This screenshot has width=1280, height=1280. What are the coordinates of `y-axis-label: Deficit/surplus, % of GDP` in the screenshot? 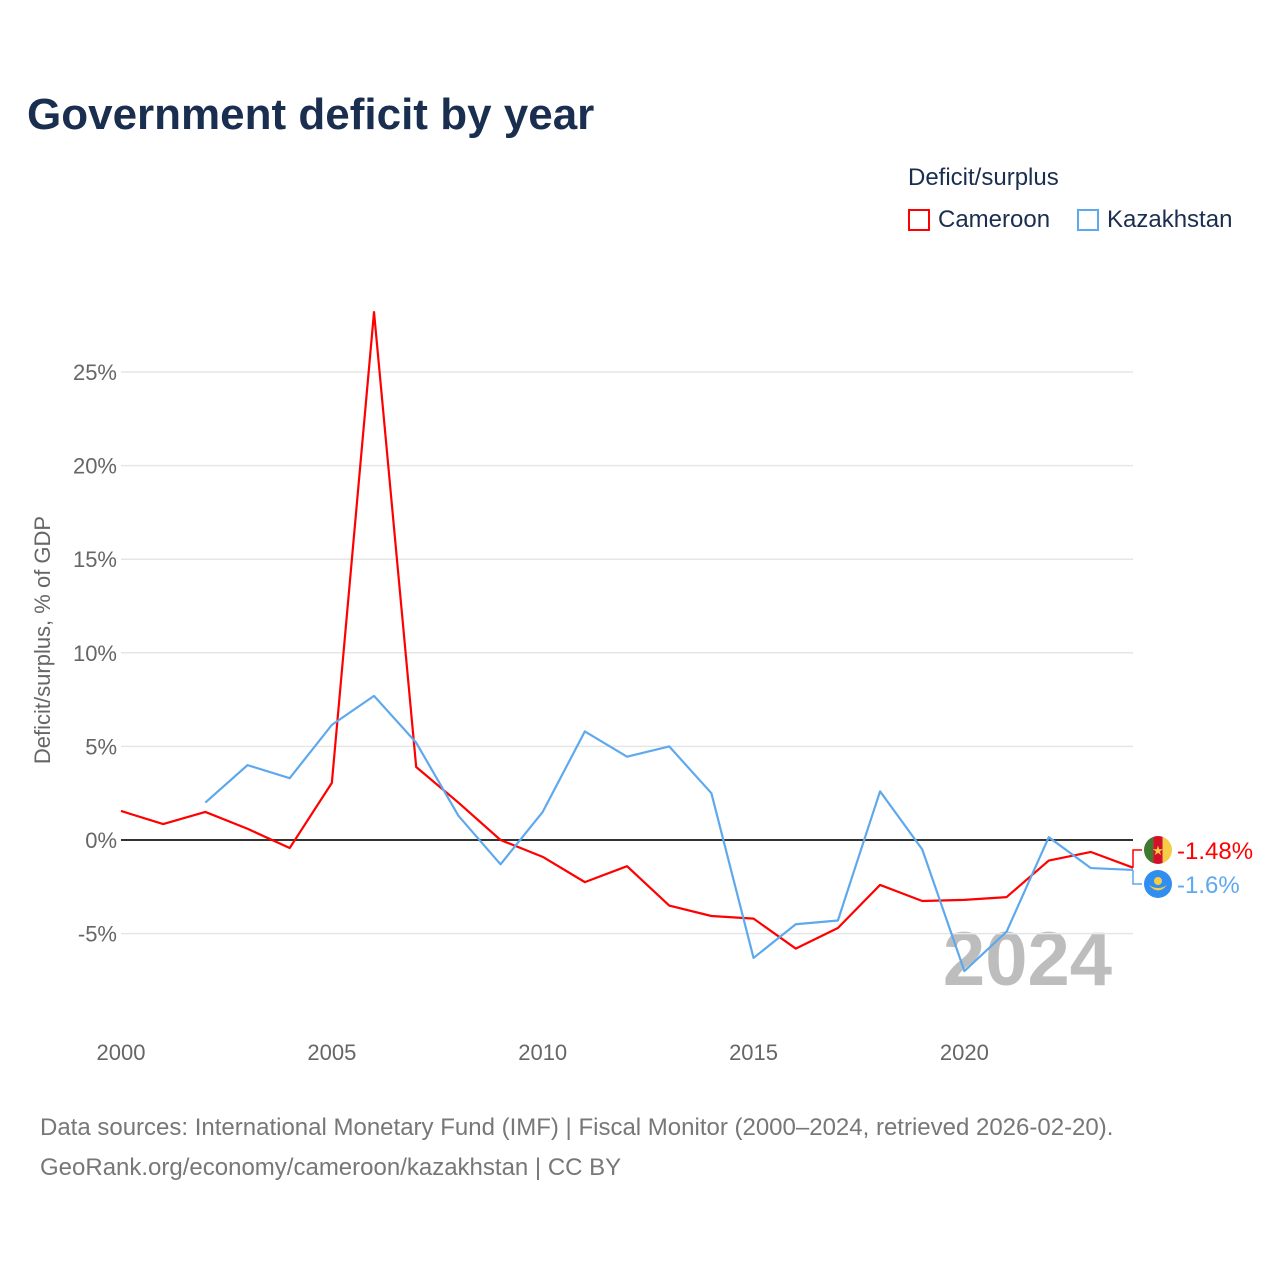 It's located at (42, 640).